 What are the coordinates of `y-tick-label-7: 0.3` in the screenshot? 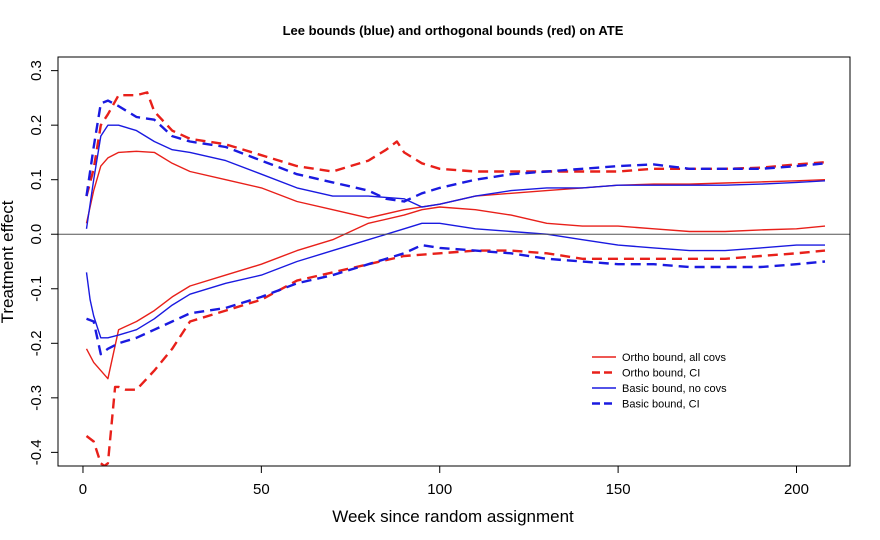 It's located at (36, 70).